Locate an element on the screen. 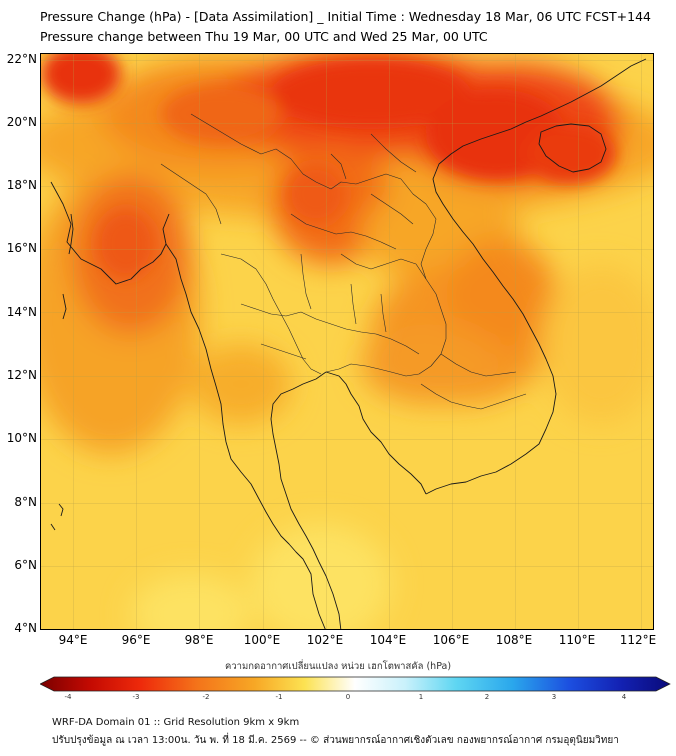  lon-label-102e: 102°E is located at coordinates (325, 640).